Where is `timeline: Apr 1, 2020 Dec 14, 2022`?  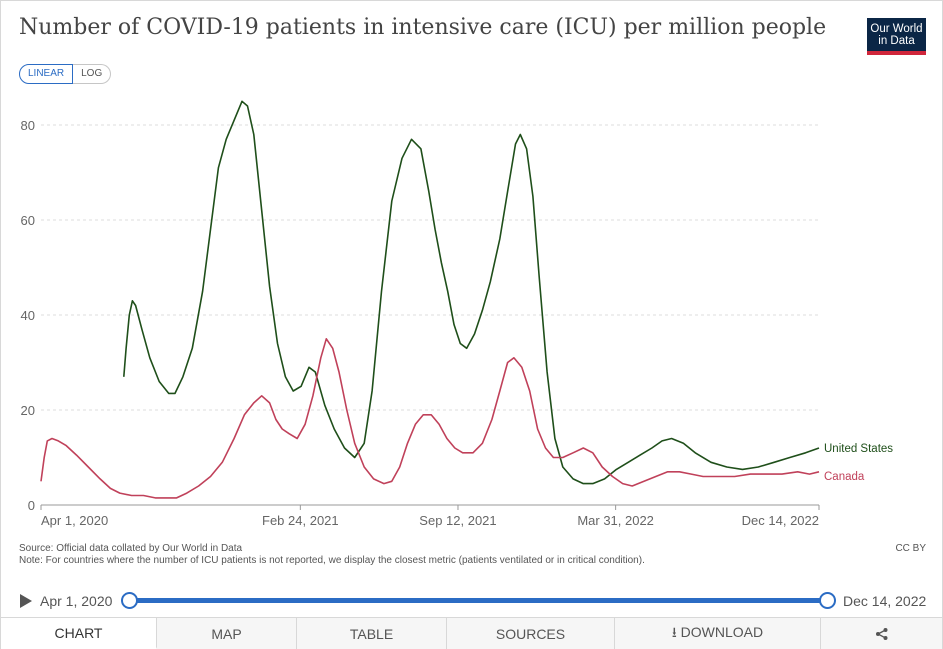
timeline: Apr 1, 2020 Dec 14, 2022 is located at coordinates (472, 601).